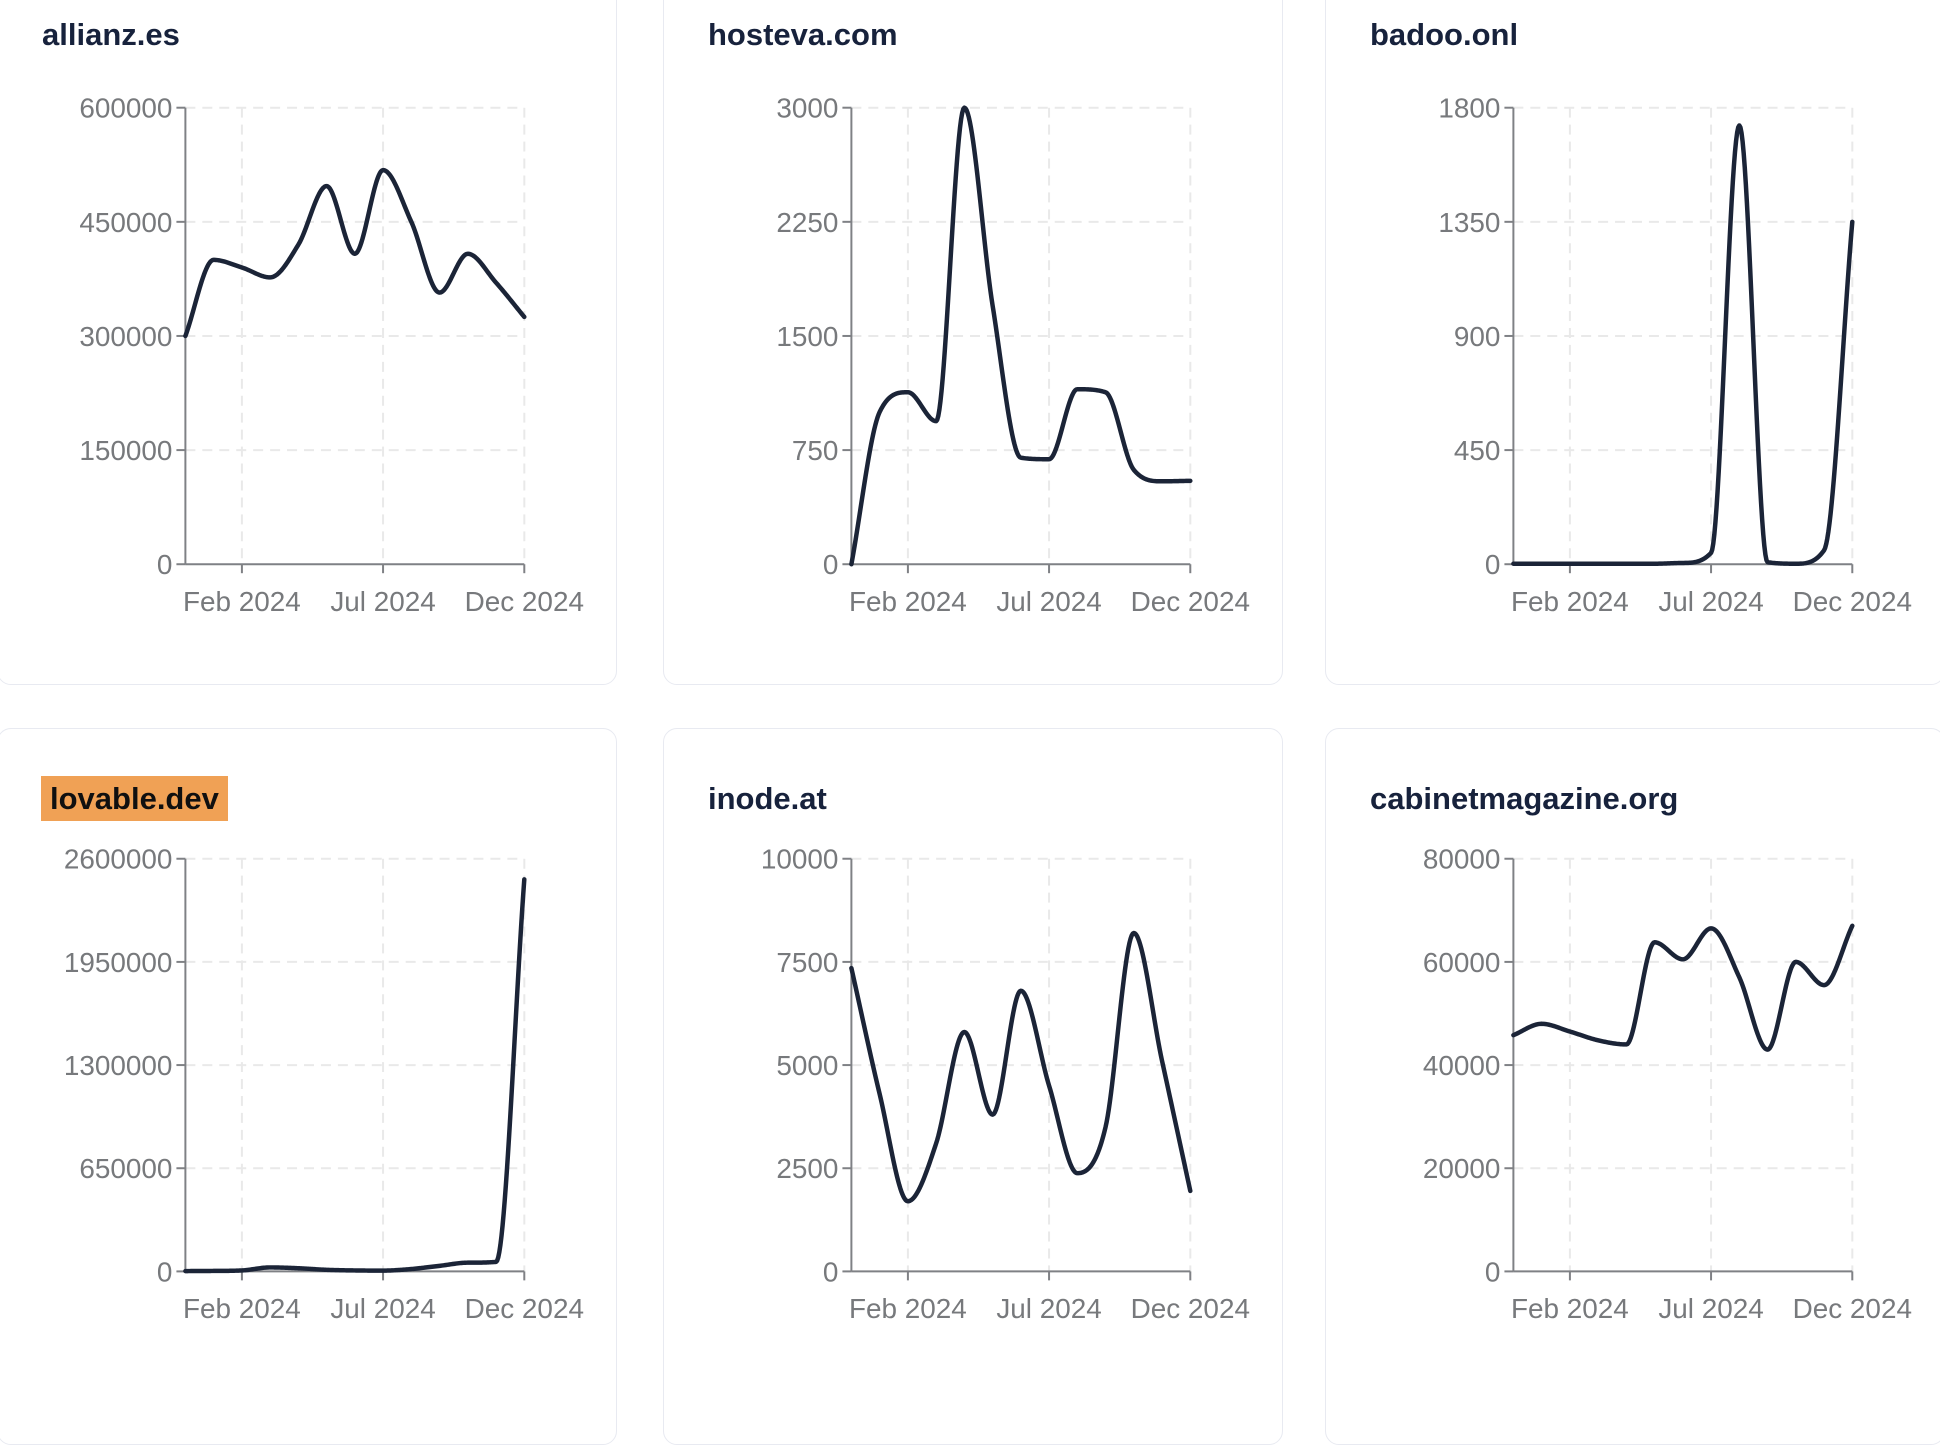  What do you see at coordinates (1477, 336) in the screenshot?
I see `y-tick-label: 900` at bounding box center [1477, 336].